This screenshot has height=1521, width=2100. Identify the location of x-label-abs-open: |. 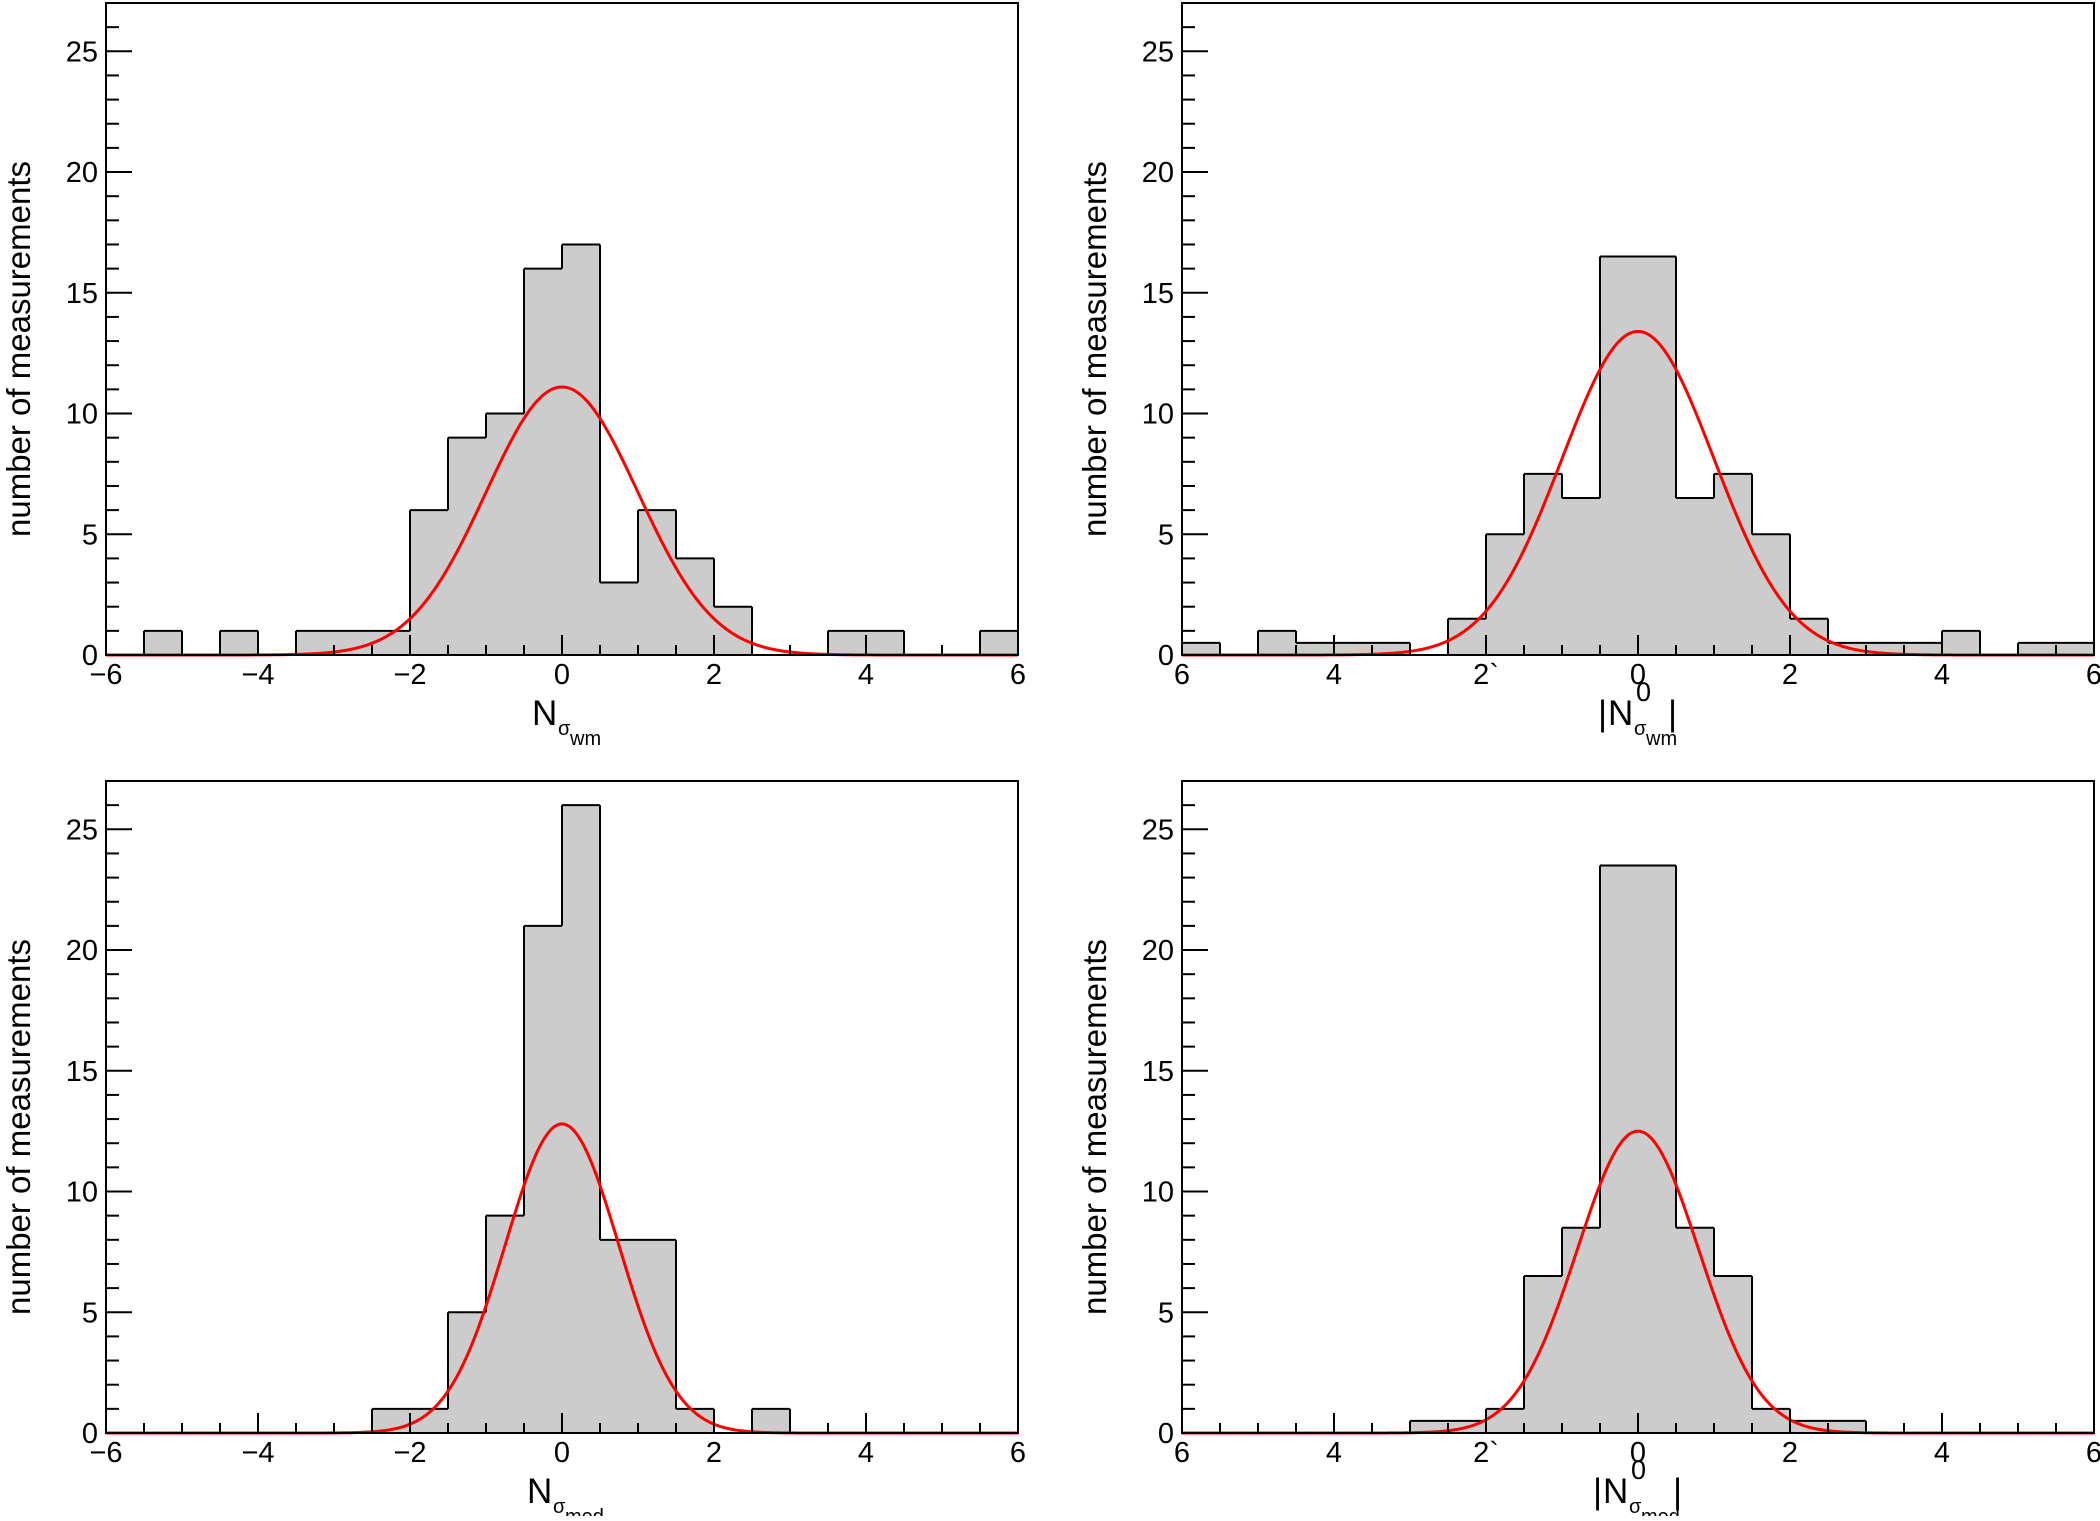
(1597, 1491).